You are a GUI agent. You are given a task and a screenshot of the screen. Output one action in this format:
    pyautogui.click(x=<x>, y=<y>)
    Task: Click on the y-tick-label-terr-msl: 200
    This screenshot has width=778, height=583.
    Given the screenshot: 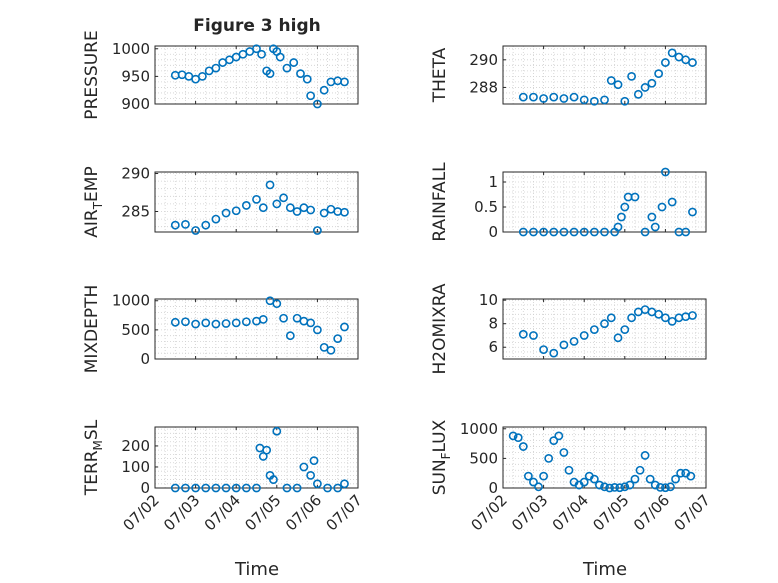 What is the action you would take?
    pyautogui.click(x=135, y=446)
    